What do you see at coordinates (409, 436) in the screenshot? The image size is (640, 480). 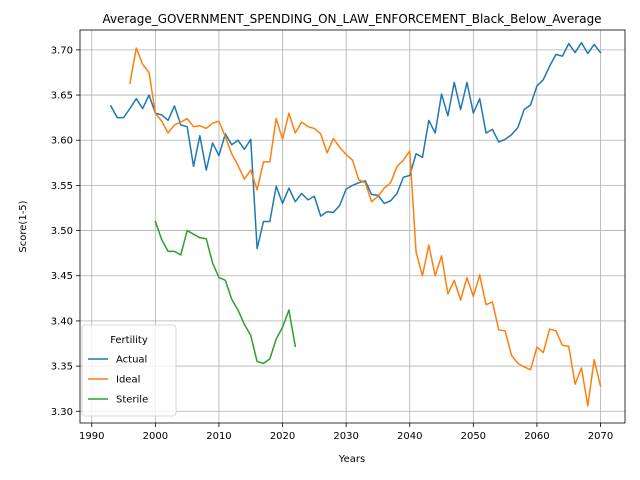 I see `x-tick-label: 2040` at bounding box center [409, 436].